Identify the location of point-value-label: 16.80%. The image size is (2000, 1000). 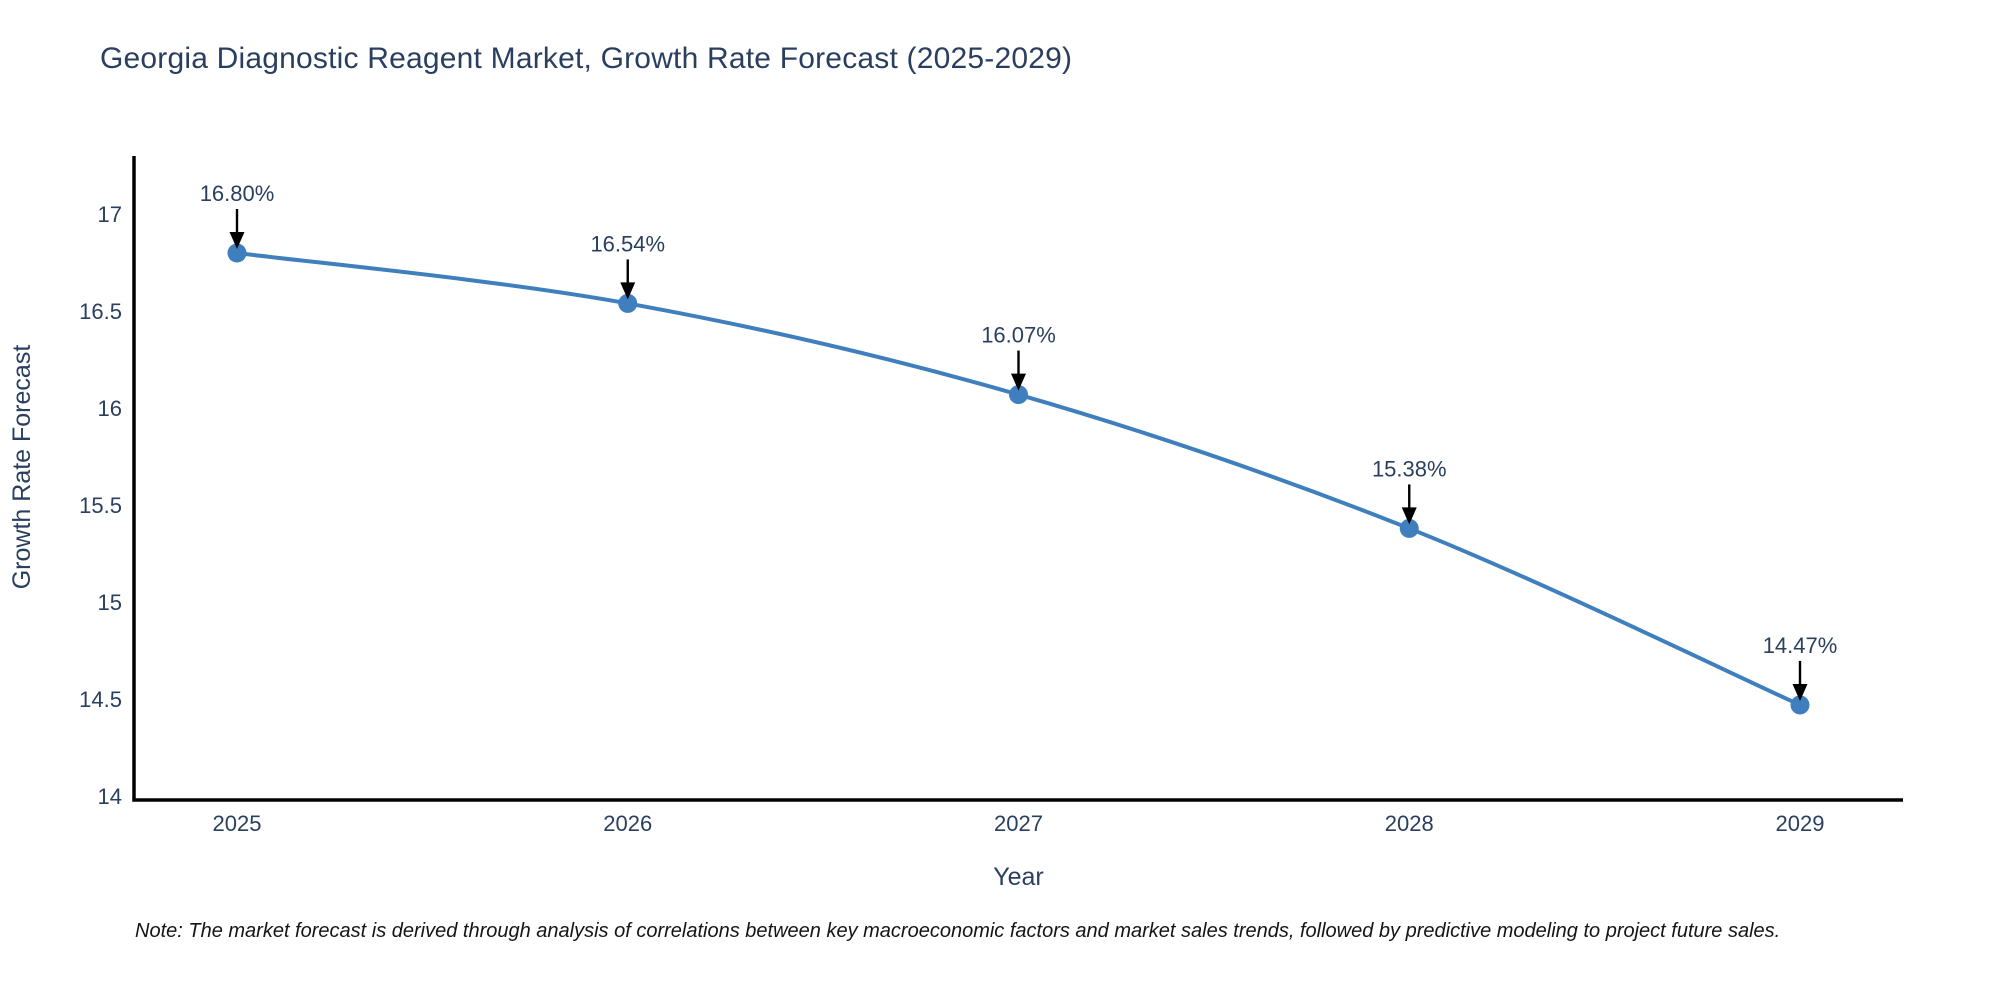
(237, 193).